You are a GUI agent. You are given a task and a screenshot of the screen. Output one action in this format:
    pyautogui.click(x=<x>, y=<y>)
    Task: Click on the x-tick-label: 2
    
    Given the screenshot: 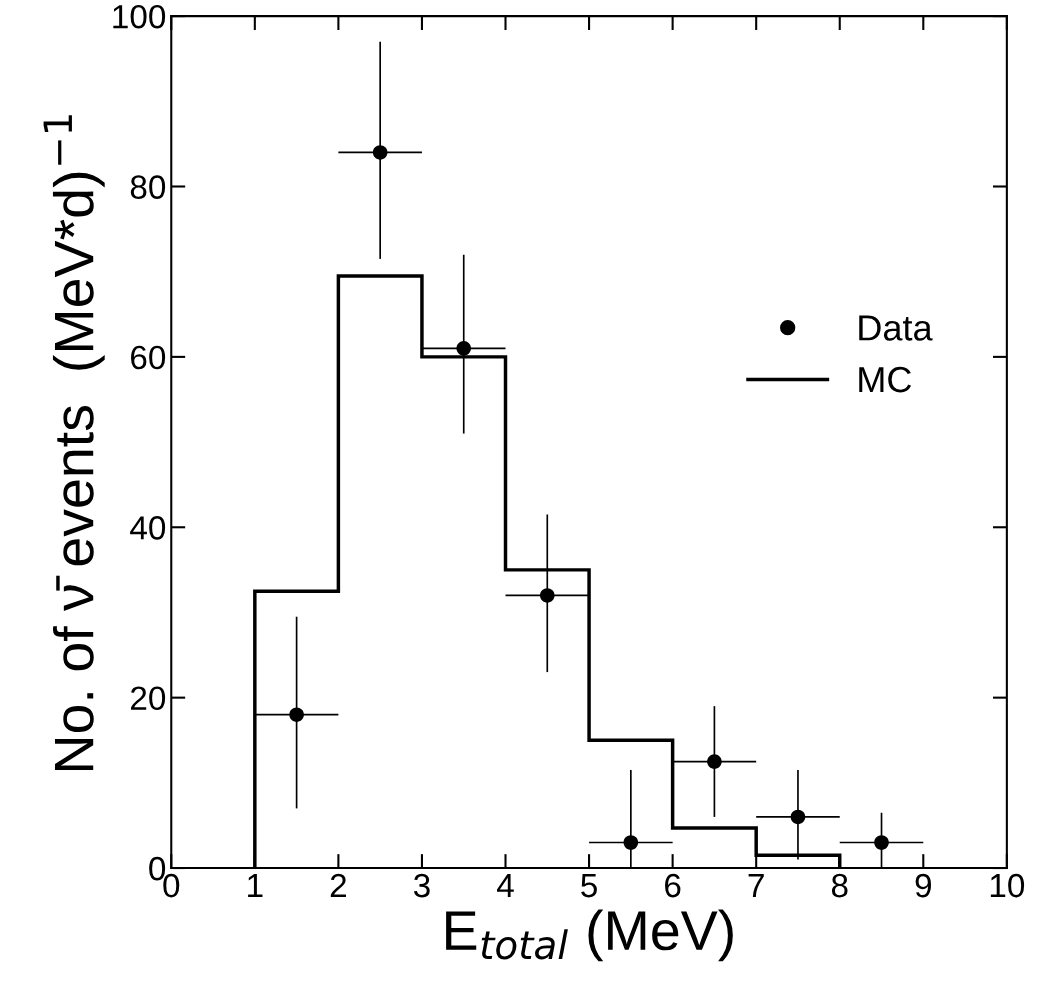 What is the action you would take?
    pyautogui.click(x=338, y=885)
    